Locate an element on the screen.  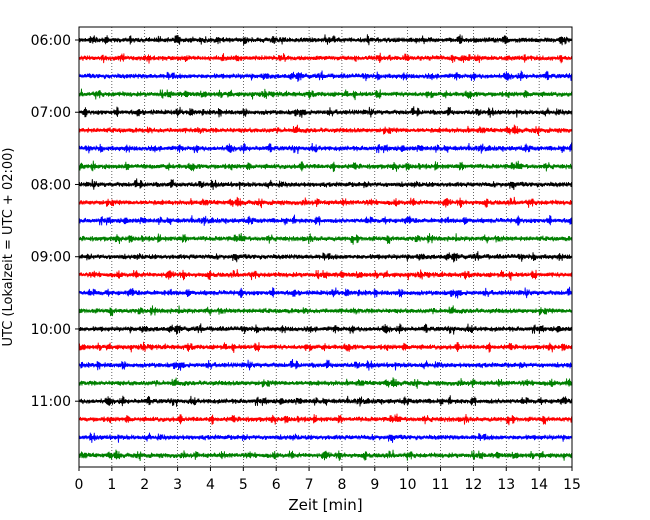
x-tick-label: 12 is located at coordinates (473, 485).